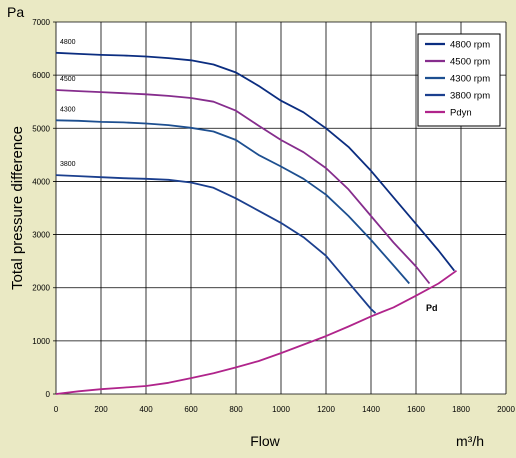  I want to click on x-tick-label: 1000, so click(281, 409).